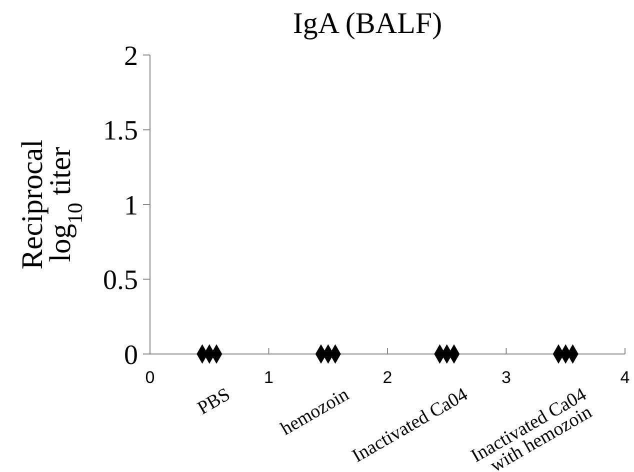 Image resolution: width=634 pixels, height=472 pixels. What do you see at coordinates (214, 402) in the screenshot?
I see `text: PBS` at bounding box center [214, 402].